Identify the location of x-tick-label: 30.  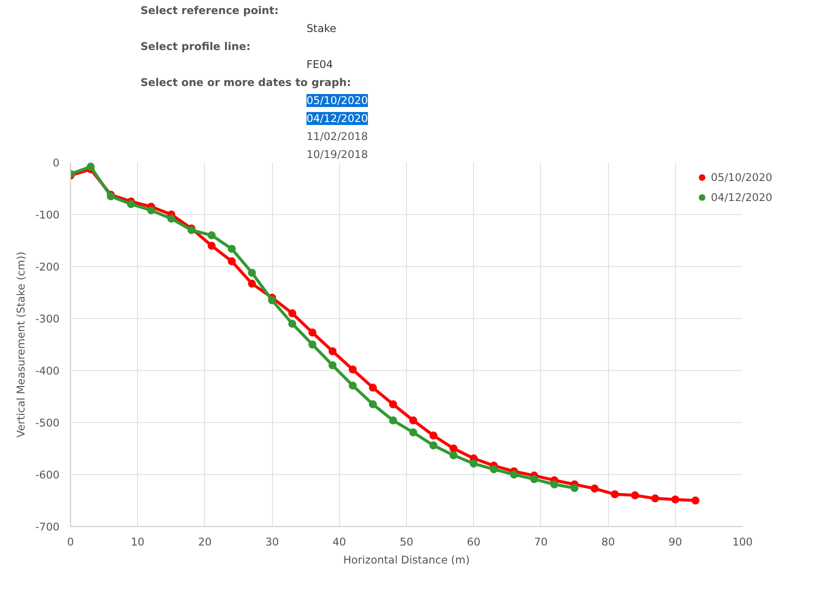
(272, 542).